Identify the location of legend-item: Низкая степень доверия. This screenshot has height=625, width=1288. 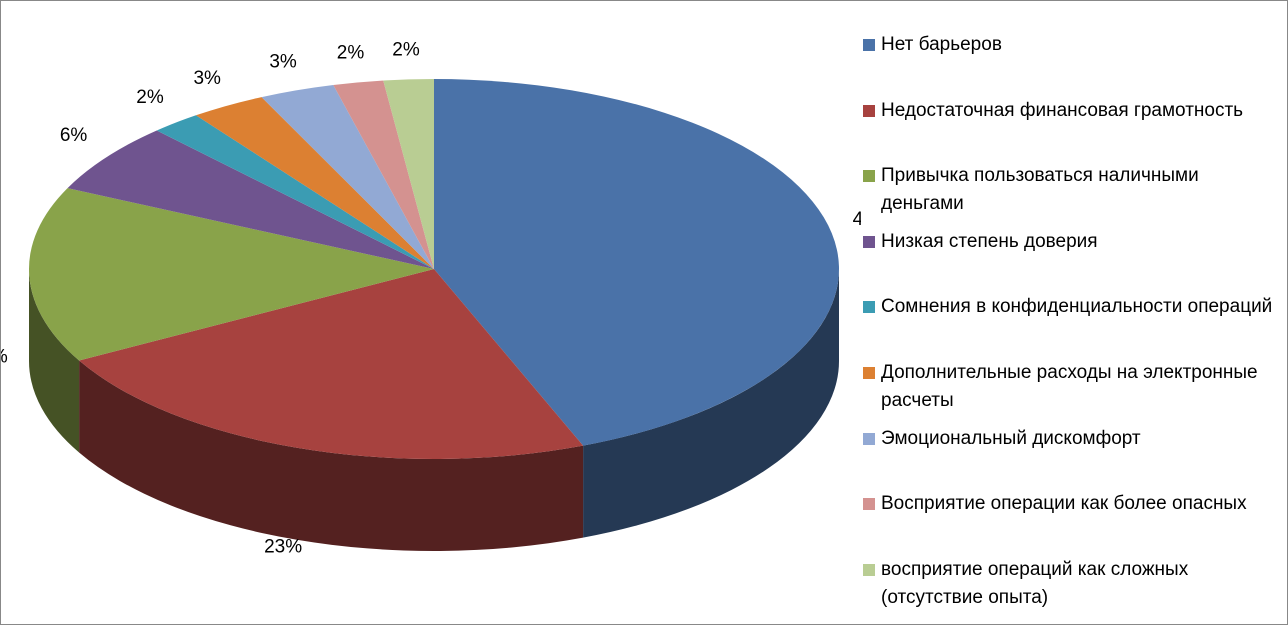
(1073, 261).